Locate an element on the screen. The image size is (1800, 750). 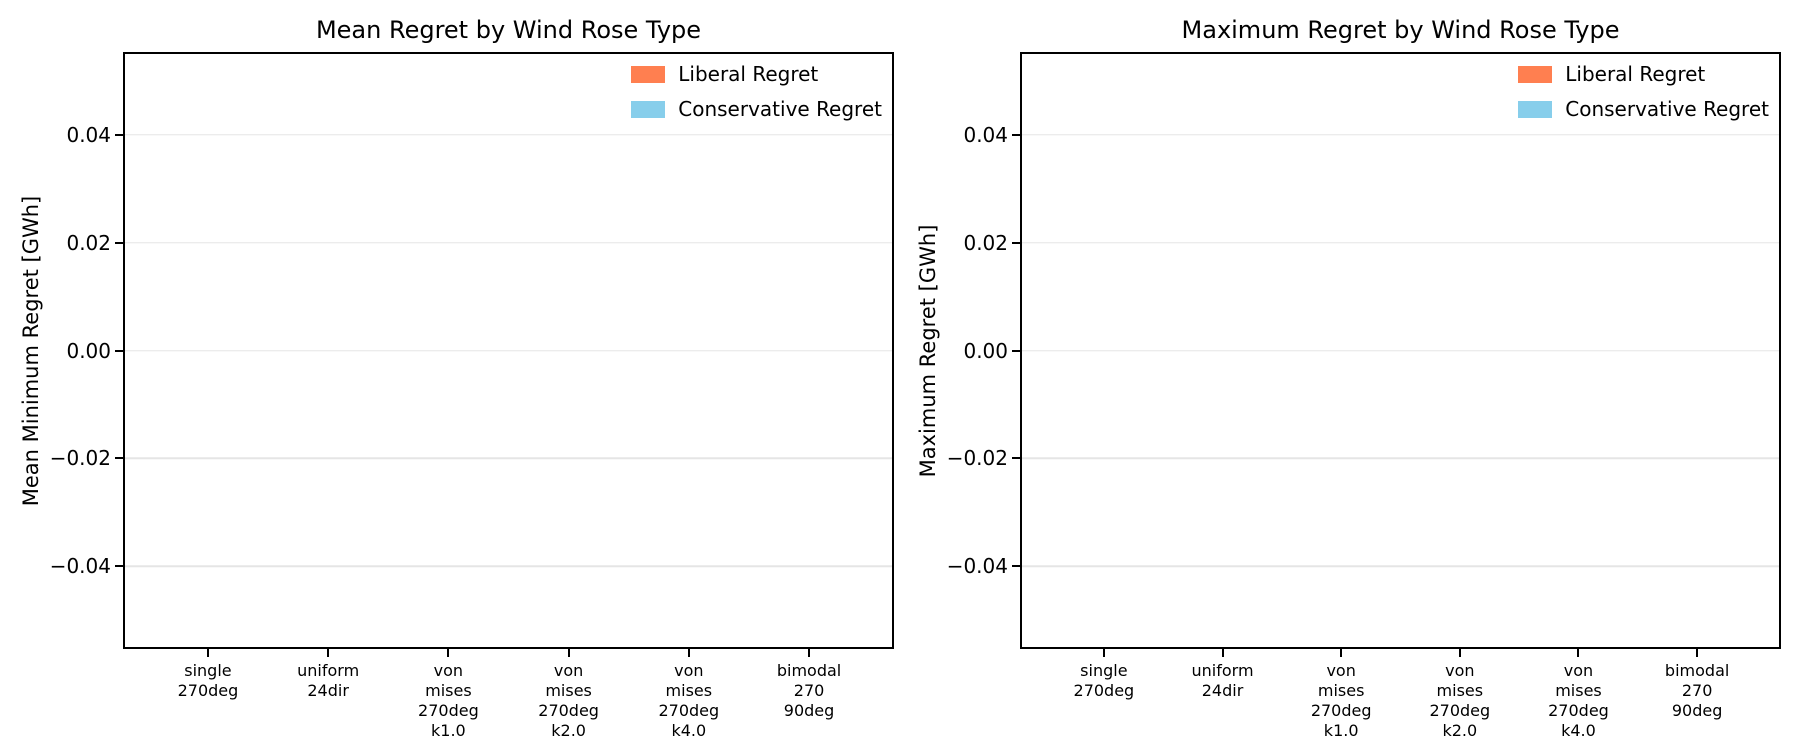
x-tick-label-line: 270 is located at coordinates (1697, 690).